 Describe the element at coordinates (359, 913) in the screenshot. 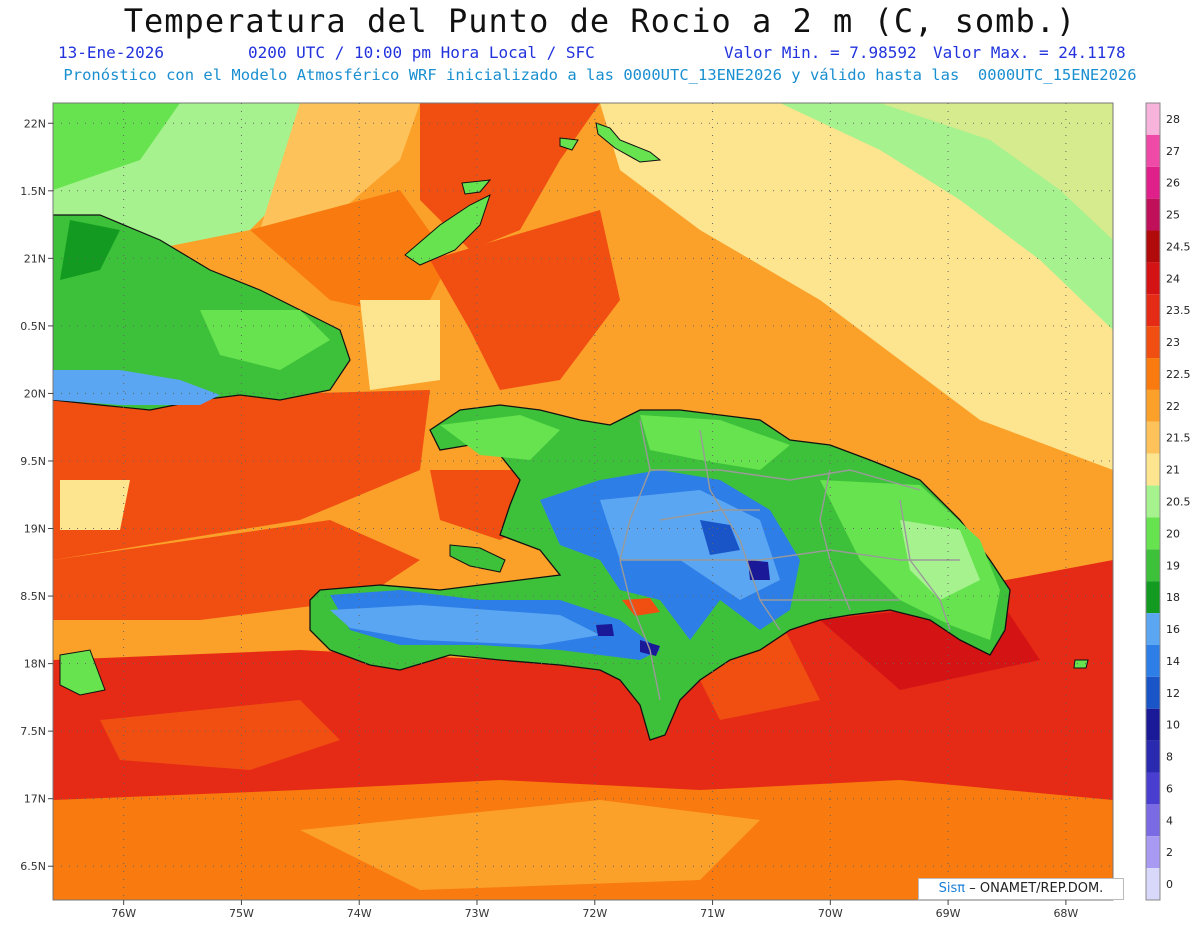

I see `lon-tick-label: 74W` at that location.